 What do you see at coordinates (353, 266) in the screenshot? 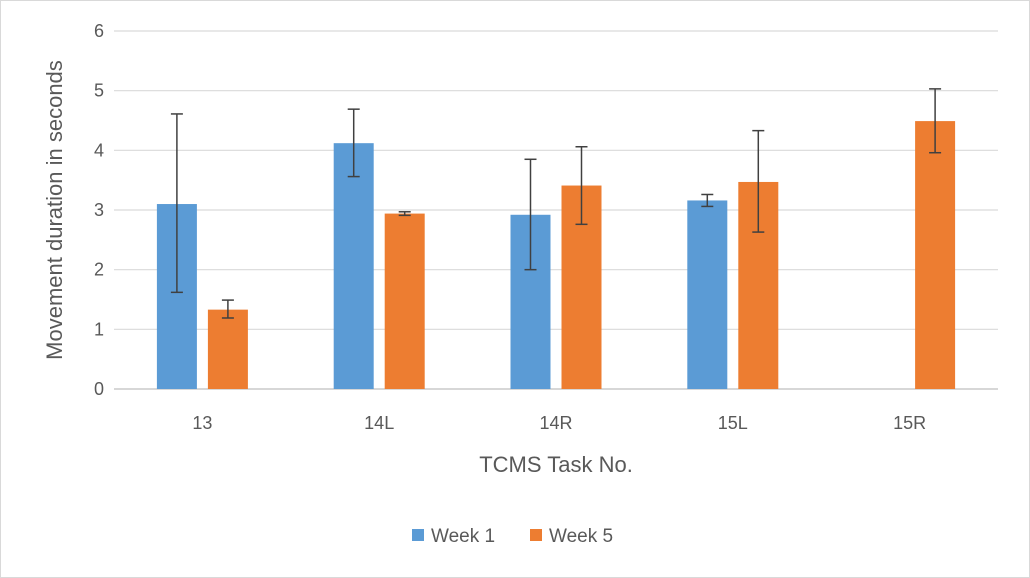
I see `bar-week-1-14l` at bounding box center [353, 266].